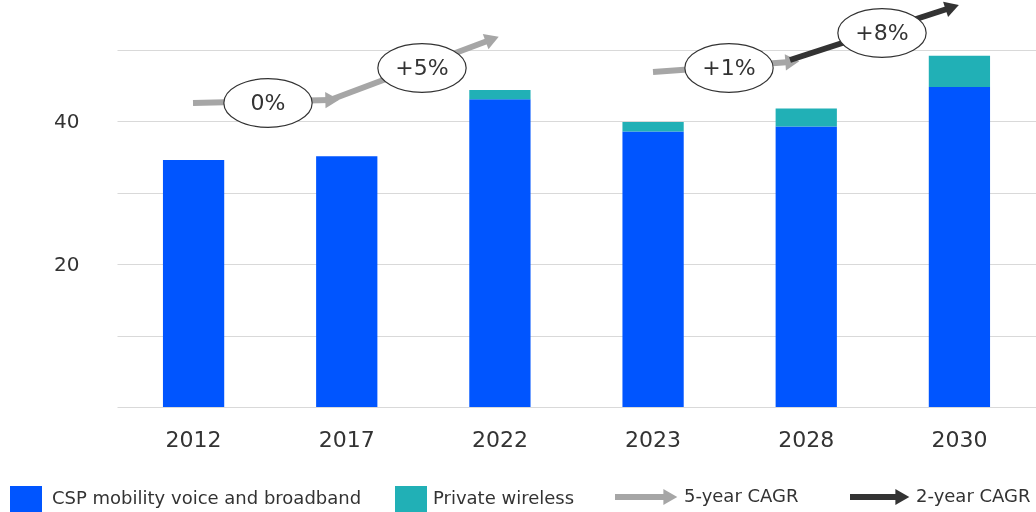 This screenshot has width=1036, height=512. I want to click on y-tick-label: 20, so click(67, 263).